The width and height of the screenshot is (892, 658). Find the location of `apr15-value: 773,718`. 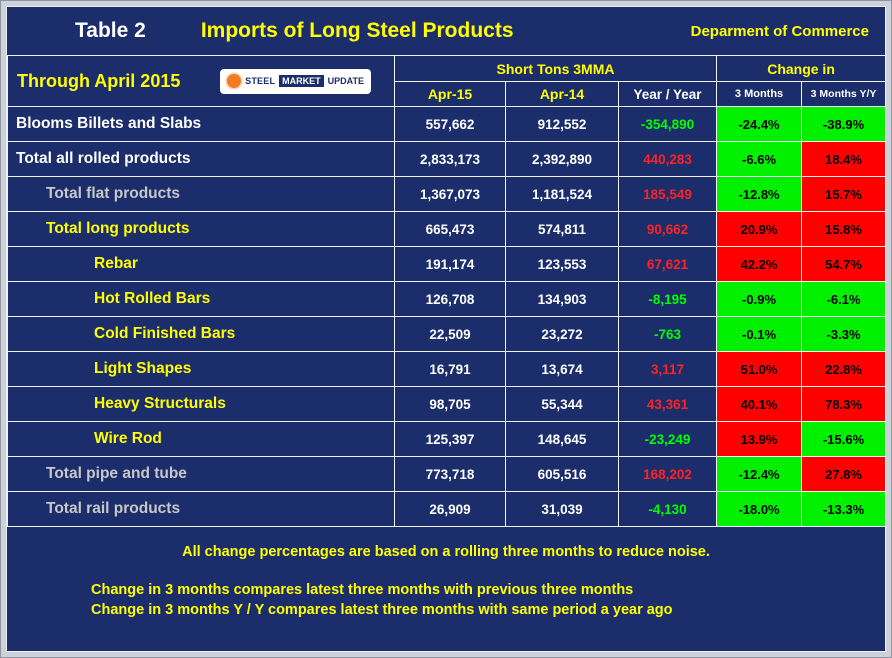

apr15-value: 773,718 is located at coordinates (450, 474).